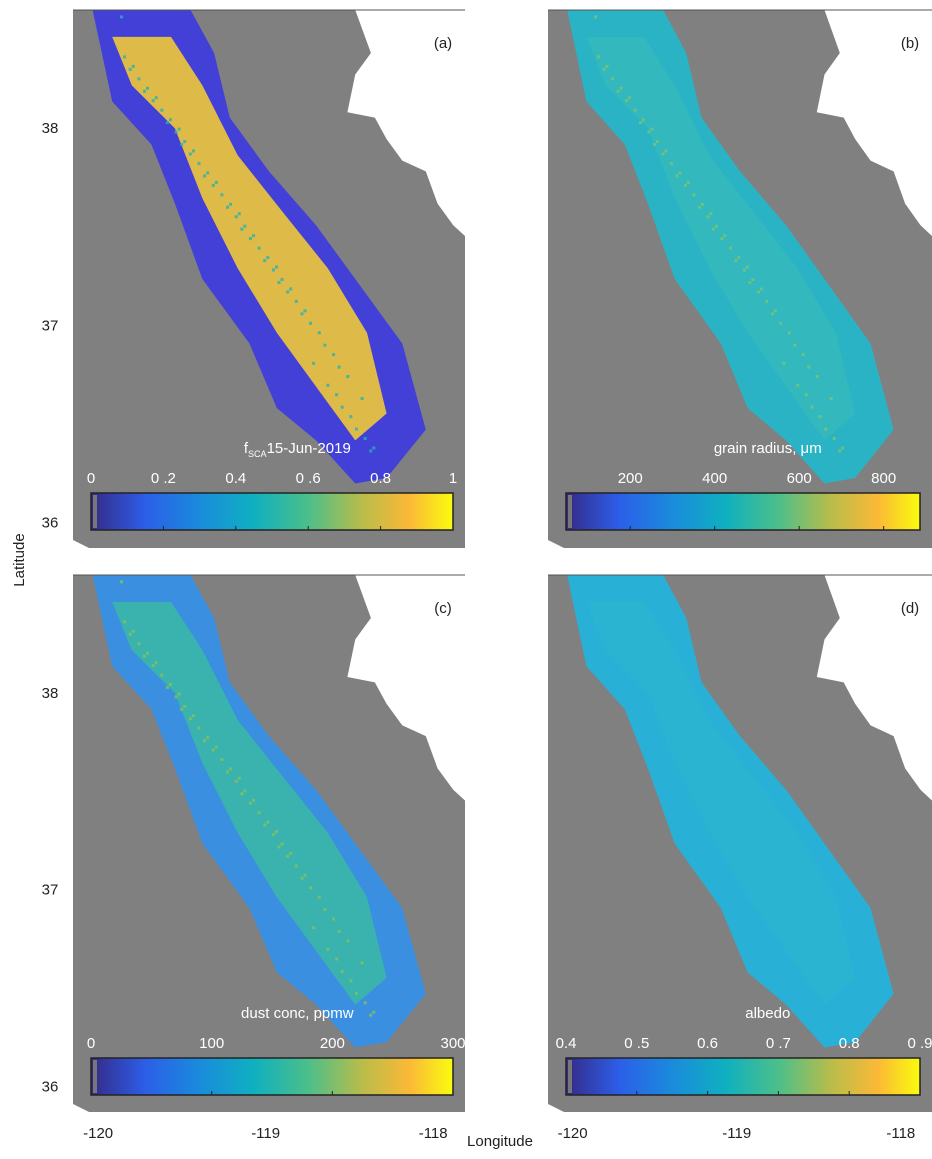  What do you see at coordinates (19, 559) in the screenshot?
I see `y-axis-label: Latitude` at bounding box center [19, 559].